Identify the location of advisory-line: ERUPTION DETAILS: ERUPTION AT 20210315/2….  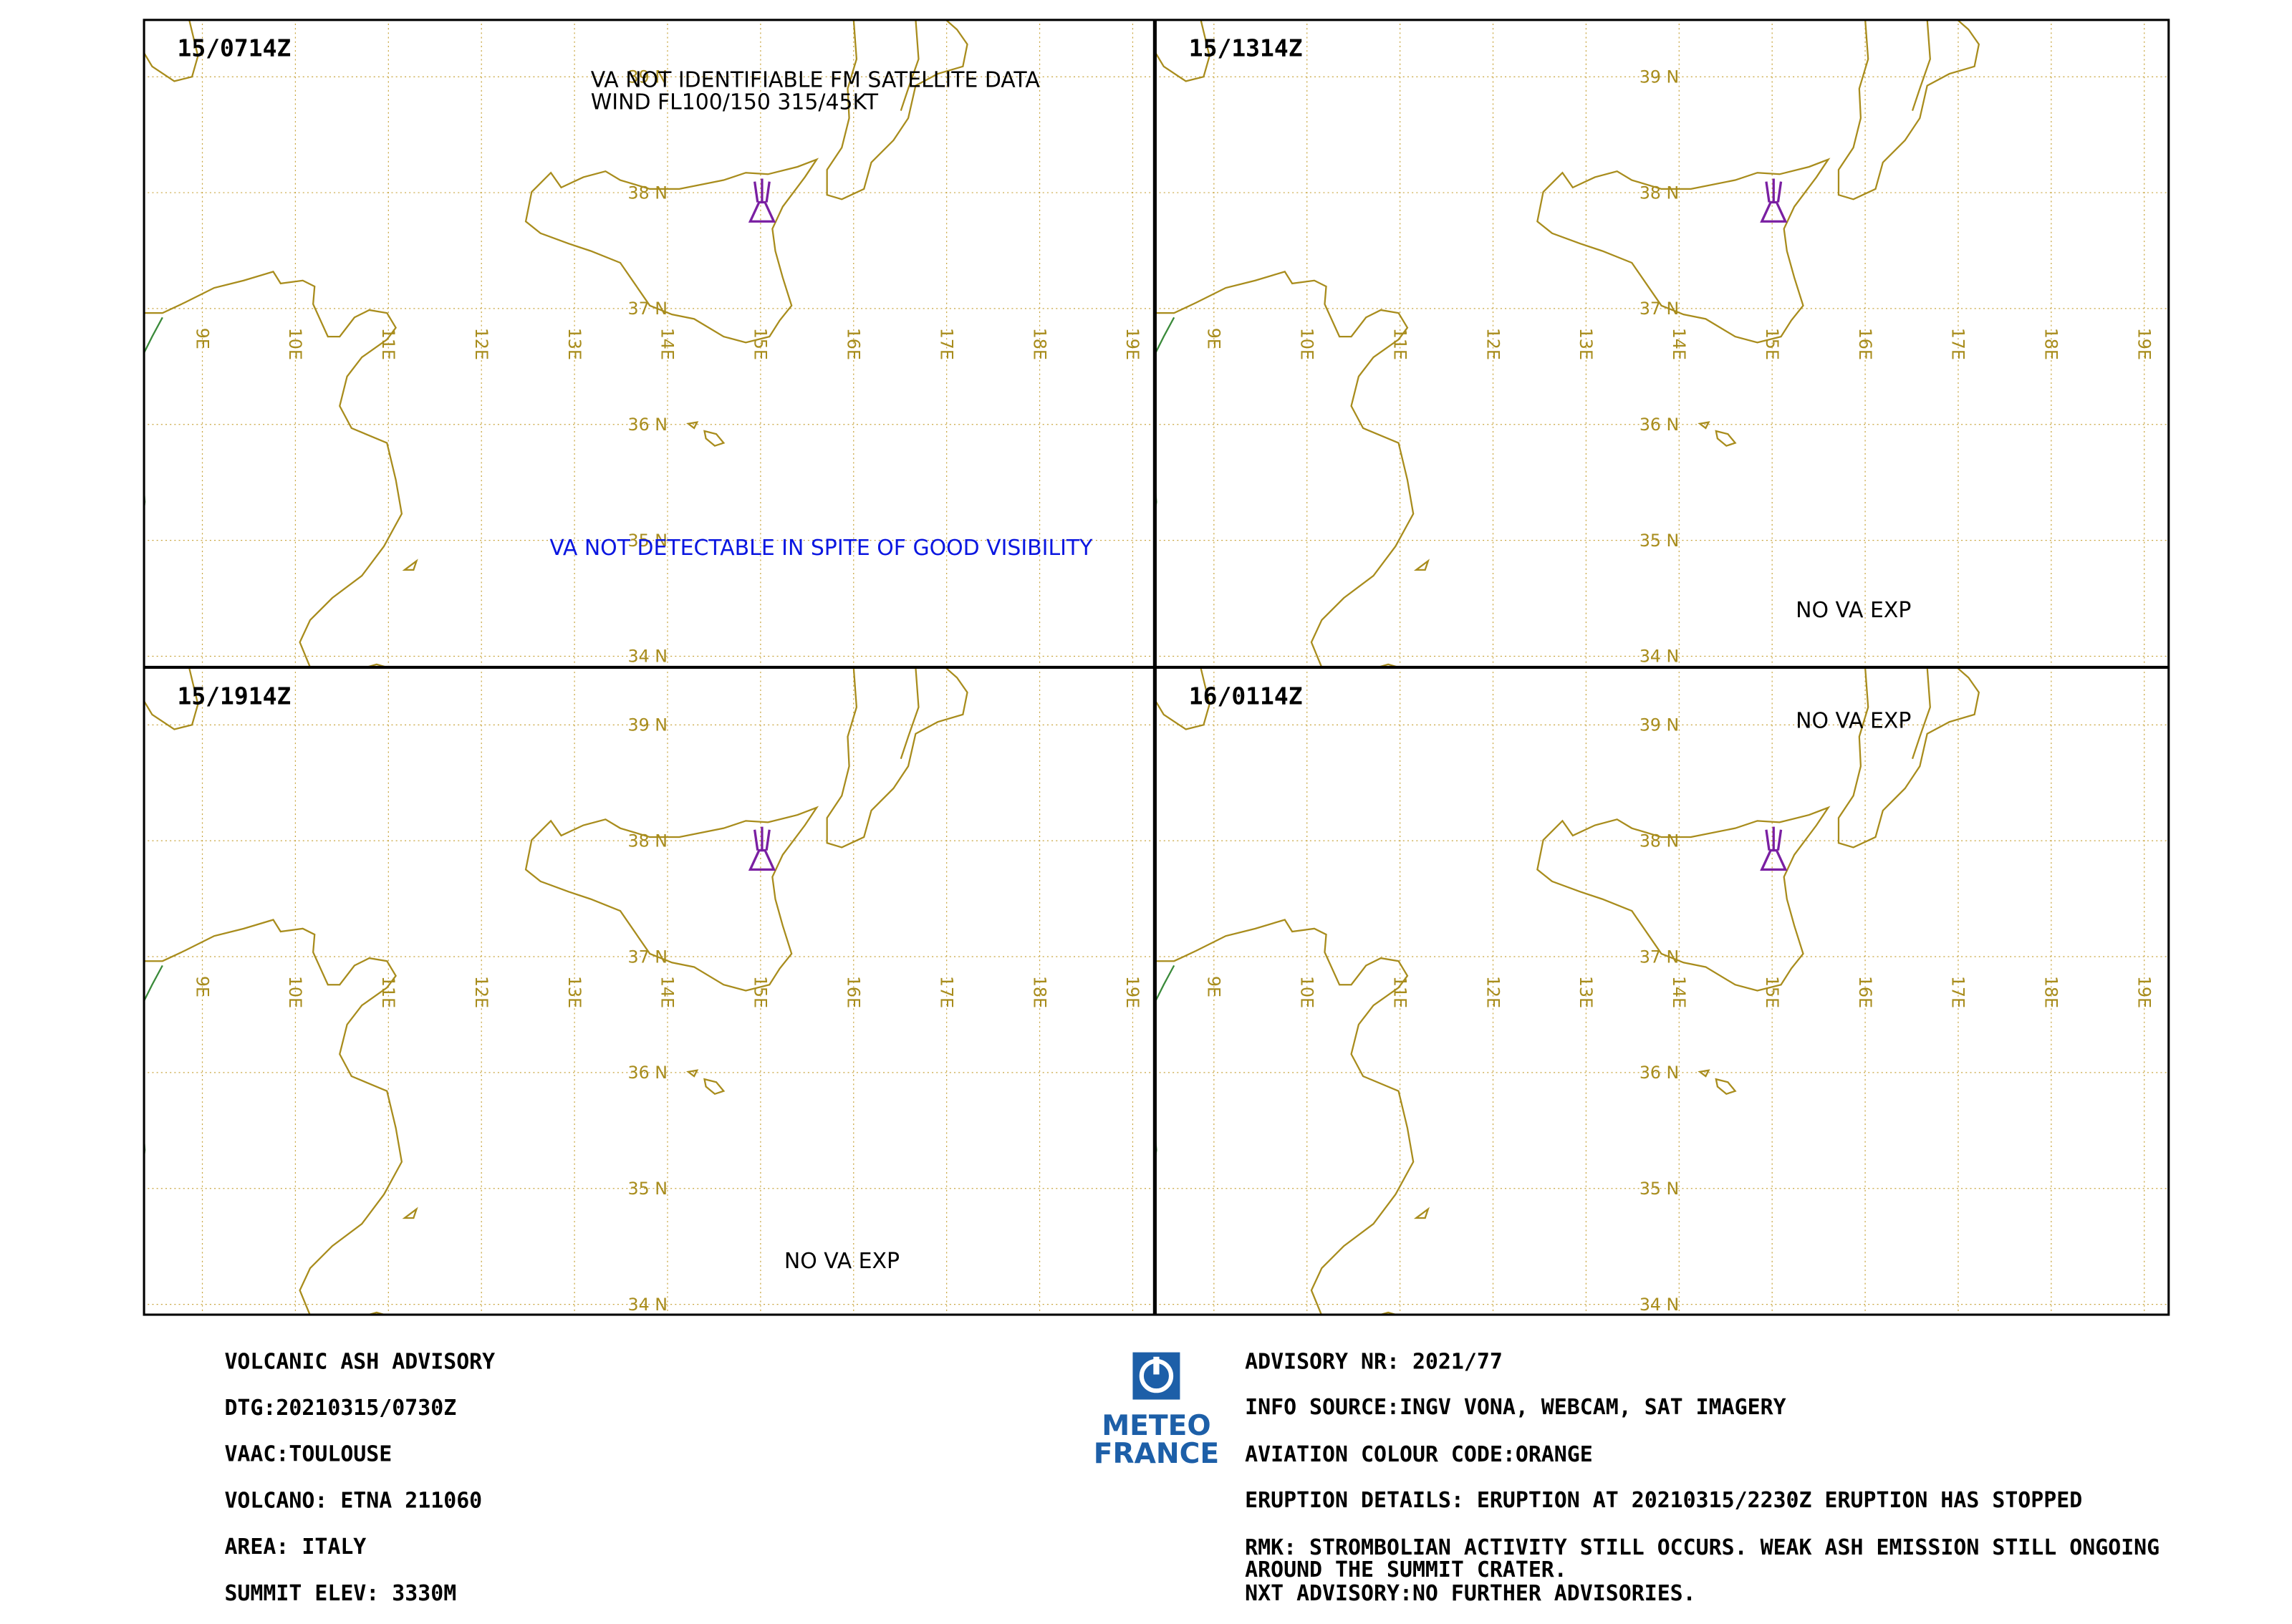
(1663, 1500).